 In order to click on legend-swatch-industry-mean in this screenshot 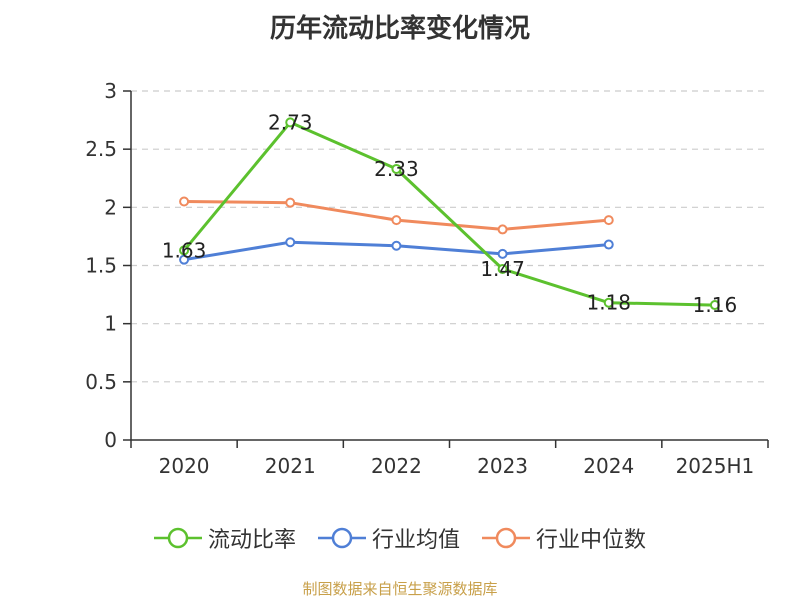, I will do `click(341, 538)`.